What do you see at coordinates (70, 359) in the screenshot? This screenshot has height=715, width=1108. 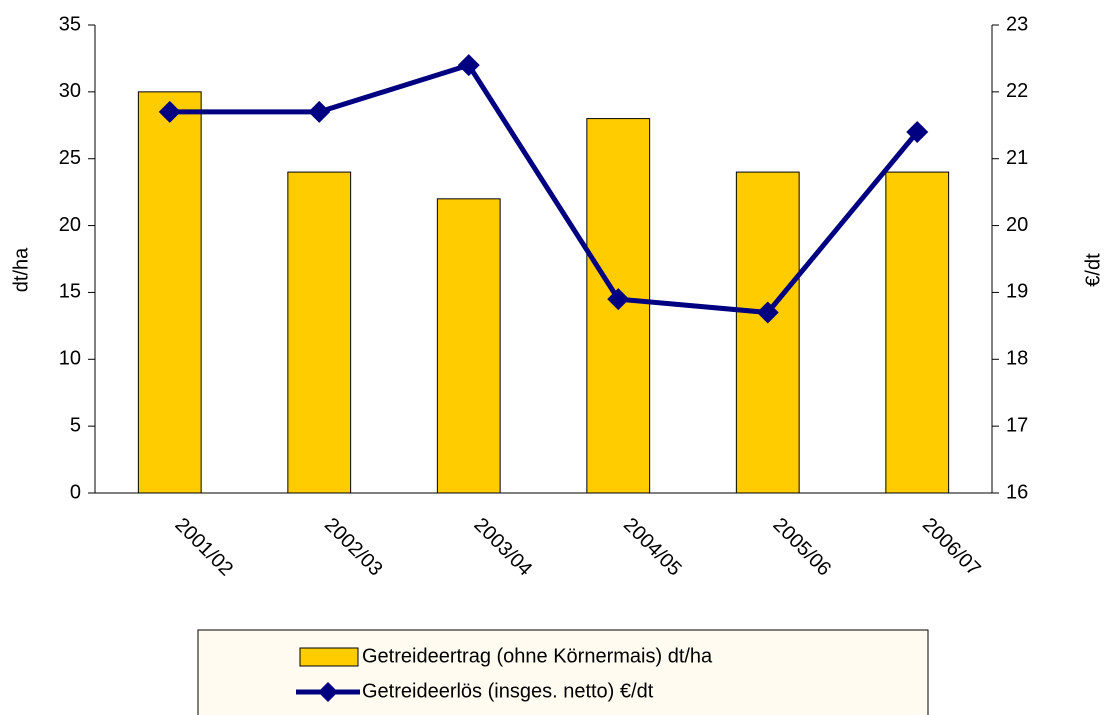 I see `y-tick-label: 10` at bounding box center [70, 359].